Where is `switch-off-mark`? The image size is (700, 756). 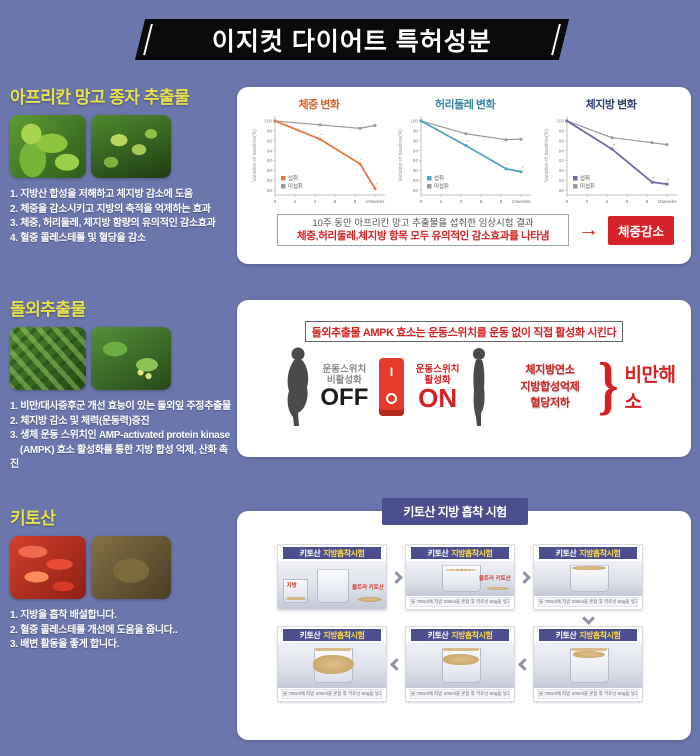
switch-off-mark is located at coordinates (392, 399).